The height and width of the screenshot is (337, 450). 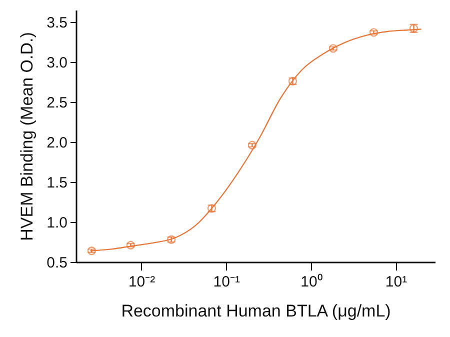 I want to click on x-axis-title: Recombinant Human BTLA (μg/mL), so click(x=256, y=311).